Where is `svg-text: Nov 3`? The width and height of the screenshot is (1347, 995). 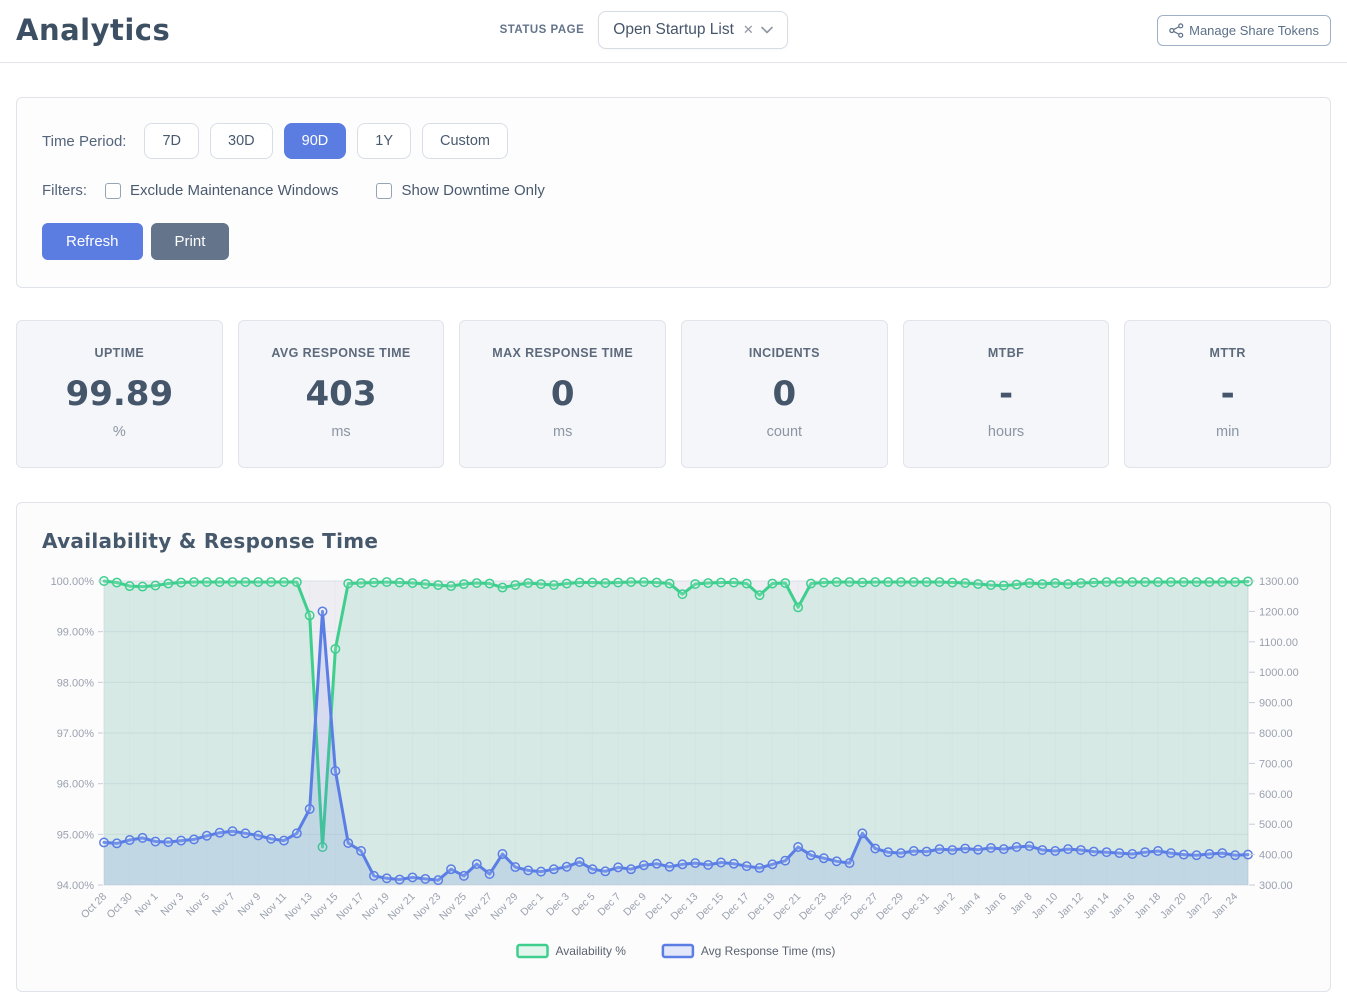 svg-text: Nov 3 is located at coordinates (172, 905).